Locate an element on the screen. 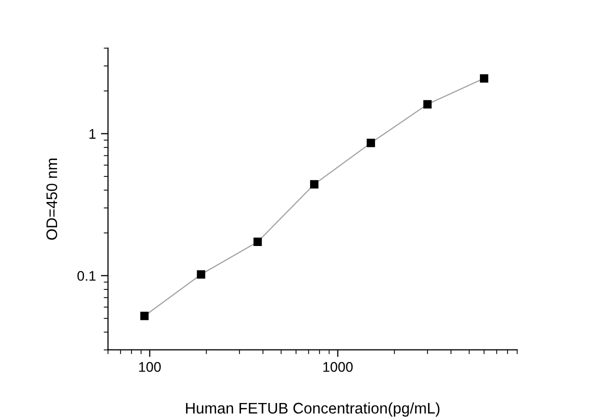 This screenshot has height=419, width=600. y-tick-label: 1 is located at coordinates (93, 134).